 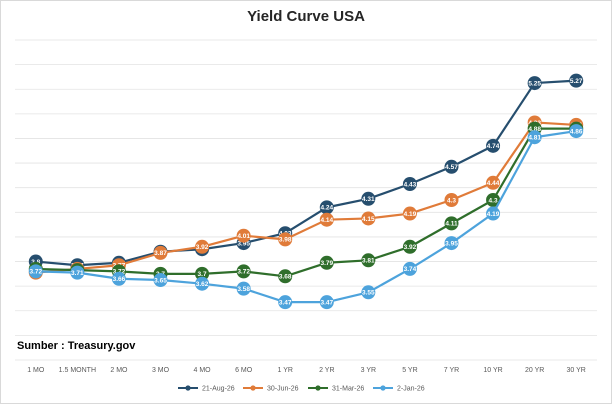 I want to click on legend-item: 2-Jan-26, so click(x=399, y=389).